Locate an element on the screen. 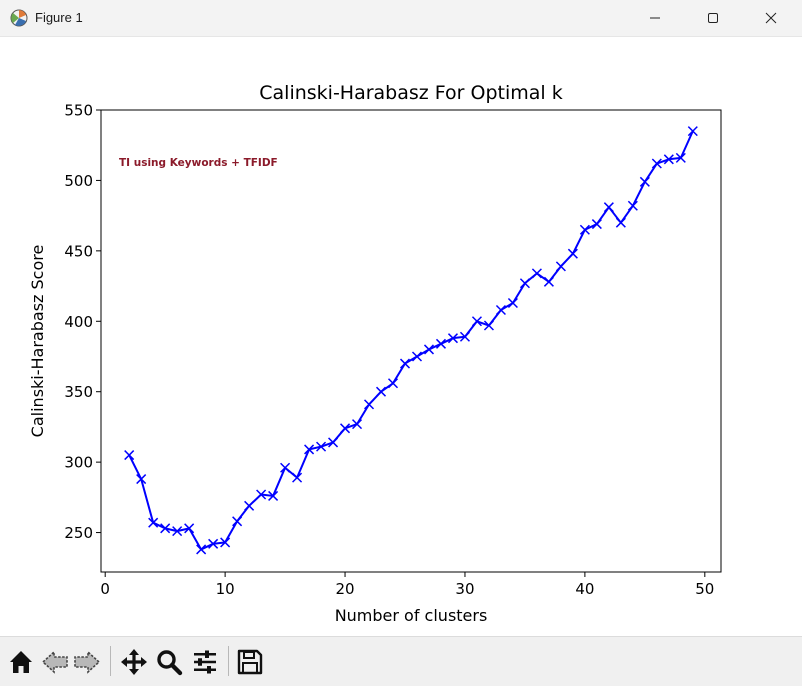 The height and width of the screenshot is (686, 802). y-tick-label: 400 is located at coordinates (78, 322).